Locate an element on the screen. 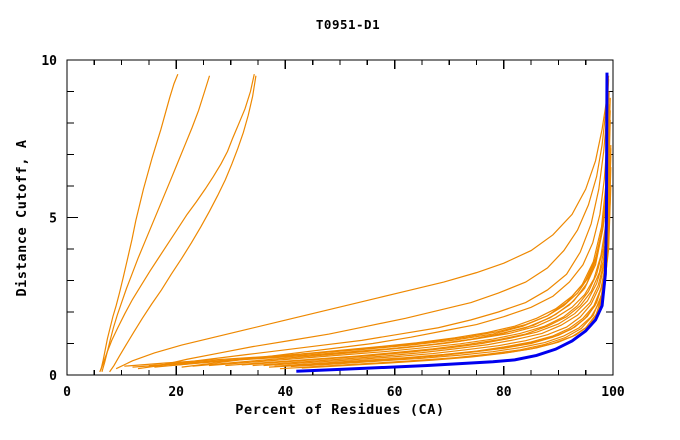 The image size is (680, 440). x-axis-title: Percent of Residues (CA) is located at coordinates (339, 410).